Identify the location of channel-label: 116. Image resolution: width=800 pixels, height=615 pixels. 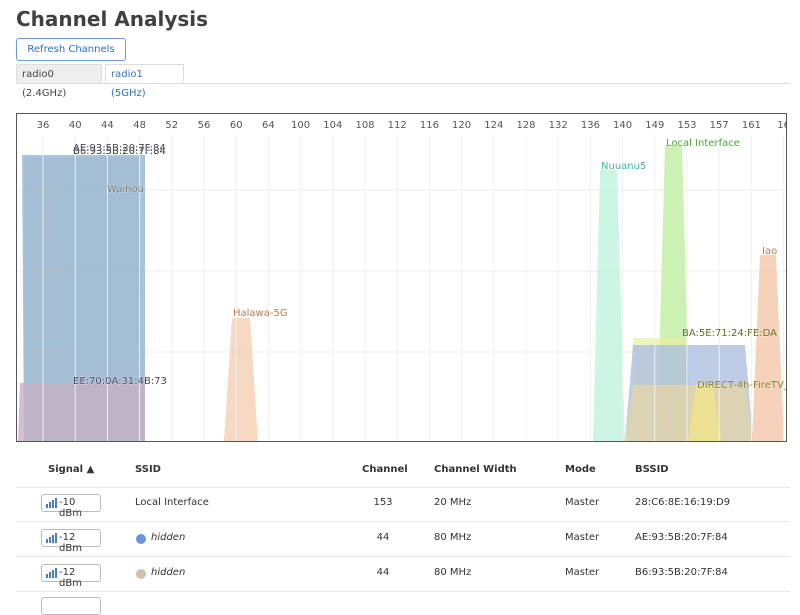
(429, 125).